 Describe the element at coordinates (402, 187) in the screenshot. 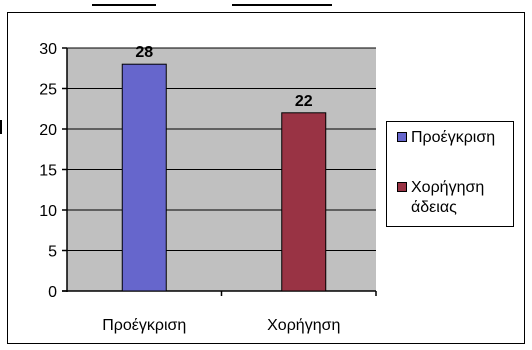

I see `legend-swatch-granting` at that location.